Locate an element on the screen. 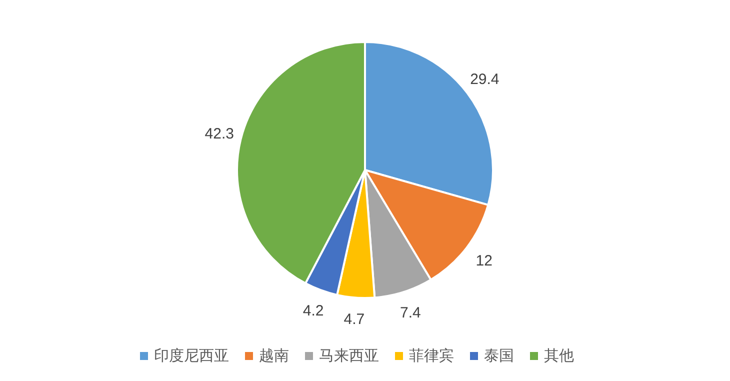 The height and width of the screenshot is (381, 730). legend-label: 其他 is located at coordinates (559, 356).